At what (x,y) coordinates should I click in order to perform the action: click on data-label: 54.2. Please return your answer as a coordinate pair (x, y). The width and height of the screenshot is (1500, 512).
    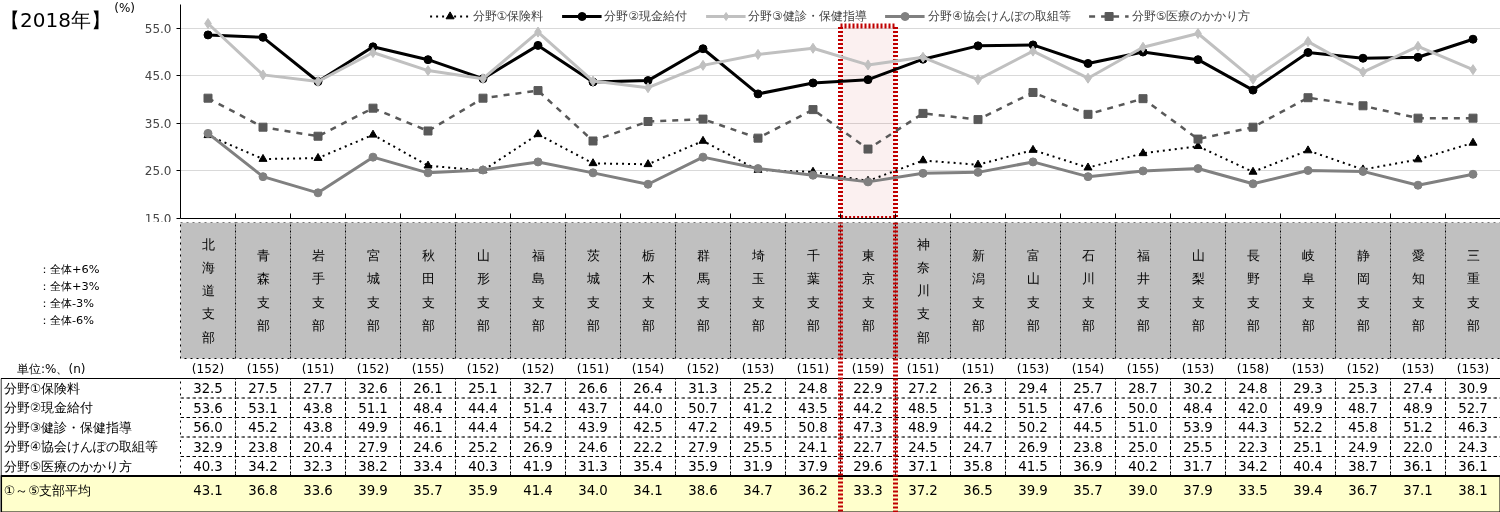
    Looking at the image, I should click on (538, 428).